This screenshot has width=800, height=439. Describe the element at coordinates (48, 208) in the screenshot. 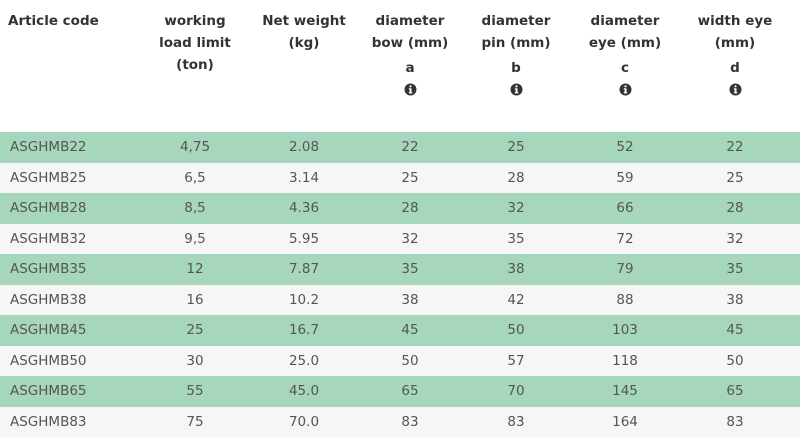

I see `table-cell: ASGHMB28` at that location.